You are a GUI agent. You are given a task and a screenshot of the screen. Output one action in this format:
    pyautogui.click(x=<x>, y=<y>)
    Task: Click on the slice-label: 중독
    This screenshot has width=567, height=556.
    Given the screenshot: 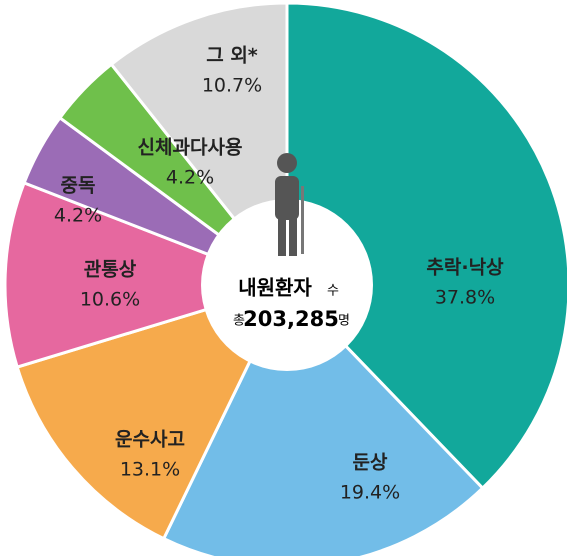 What is the action you would take?
    pyautogui.click(x=78, y=186)
    